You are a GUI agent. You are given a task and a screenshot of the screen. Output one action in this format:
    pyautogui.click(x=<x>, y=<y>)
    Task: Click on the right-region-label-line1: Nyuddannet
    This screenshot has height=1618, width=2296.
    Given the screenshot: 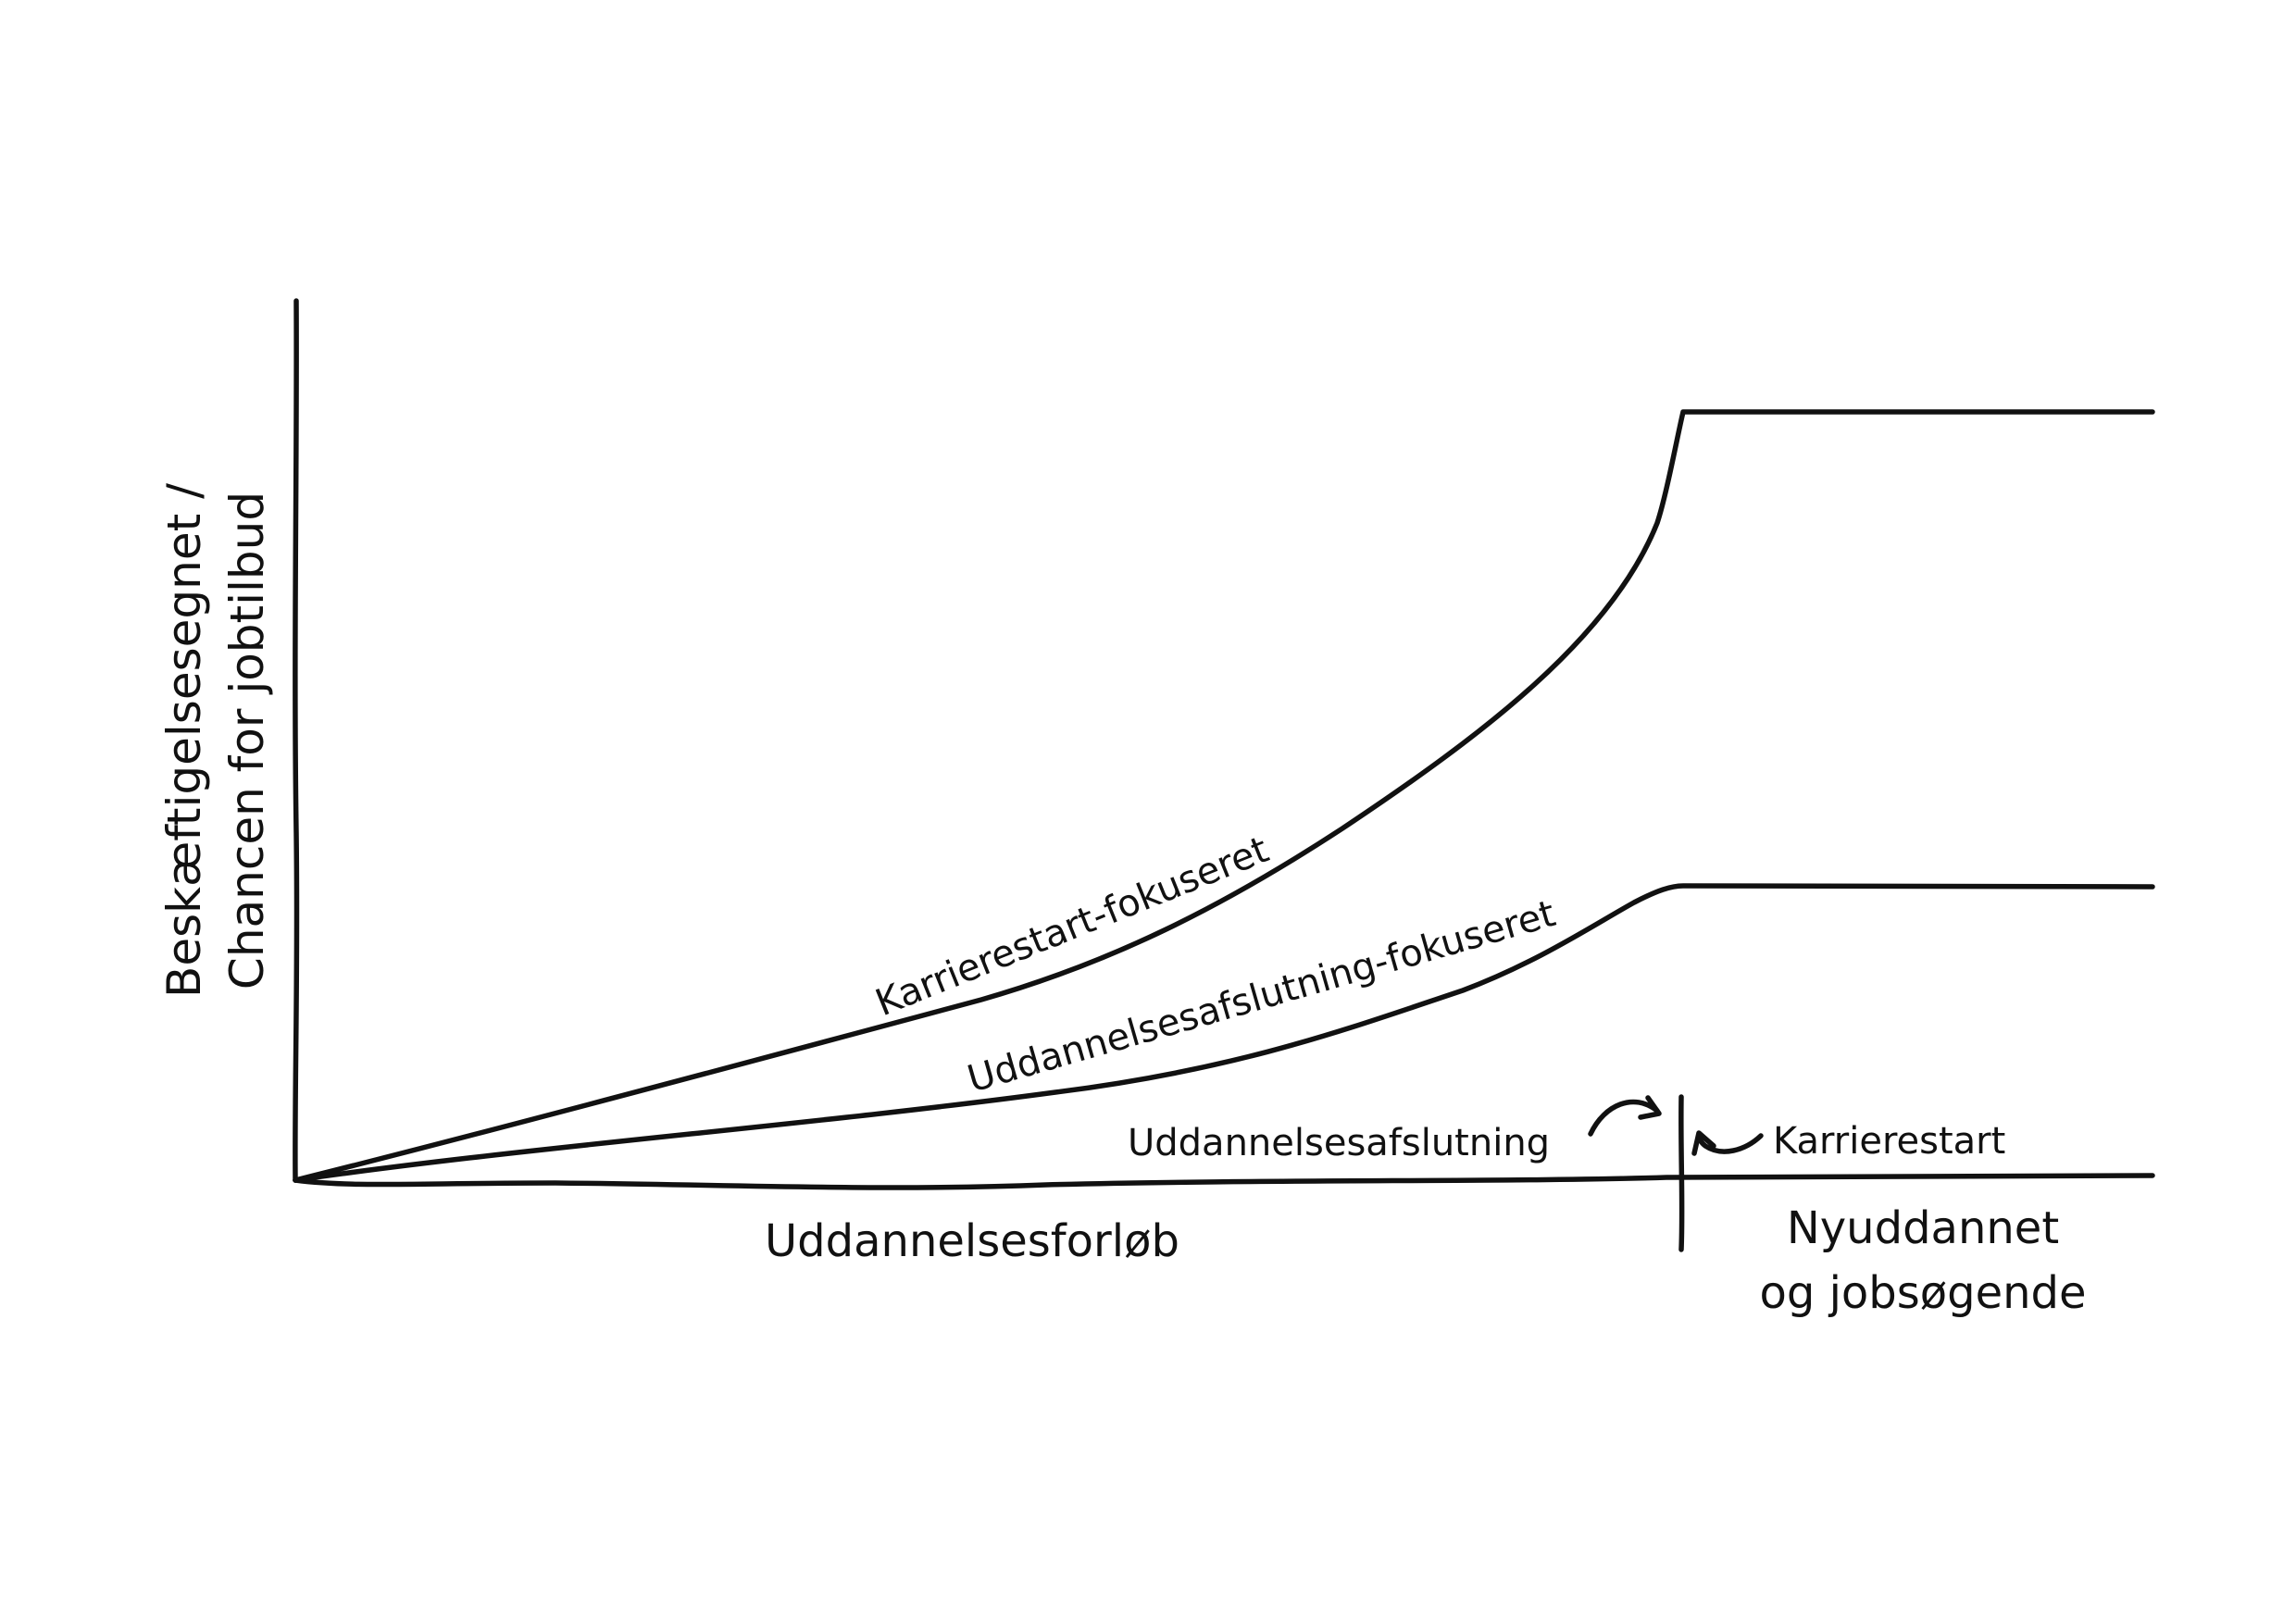 What is the action you would take?
    pyautogui.click(x=1923, y=1228)
    